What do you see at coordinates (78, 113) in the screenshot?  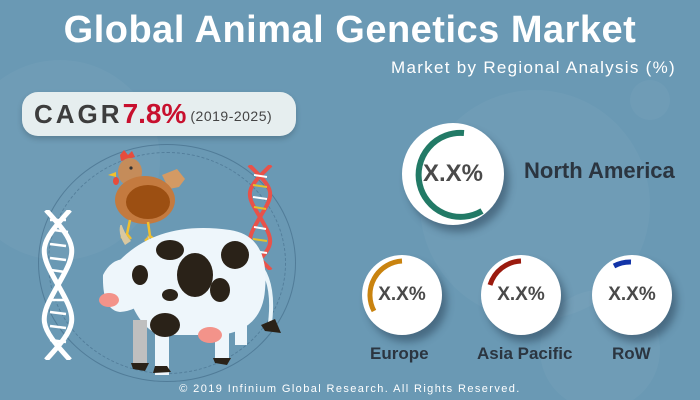 I see `cagr-label: CAGR` at bounding box center [78, 113].